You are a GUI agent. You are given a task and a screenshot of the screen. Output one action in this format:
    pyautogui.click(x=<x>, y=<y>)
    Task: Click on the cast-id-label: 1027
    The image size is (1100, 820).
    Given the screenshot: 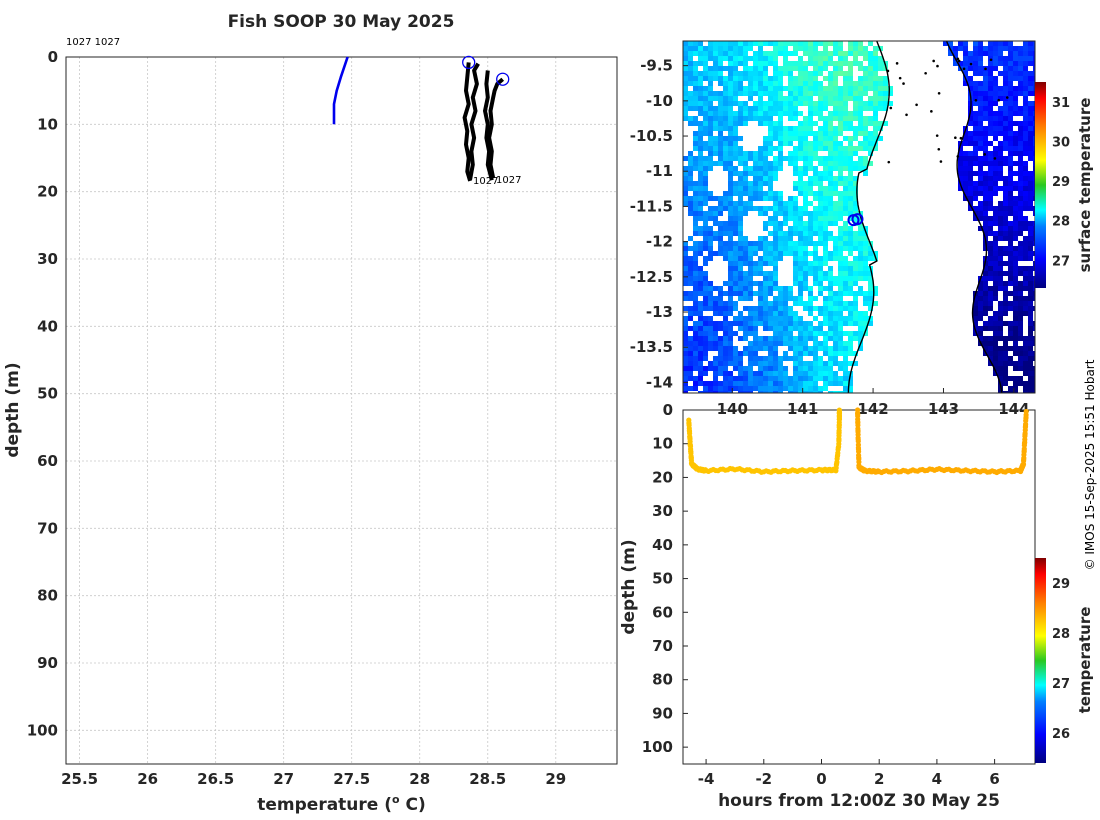 What is the action you would take?
    pyautogui.click(x=485, y=181)
    